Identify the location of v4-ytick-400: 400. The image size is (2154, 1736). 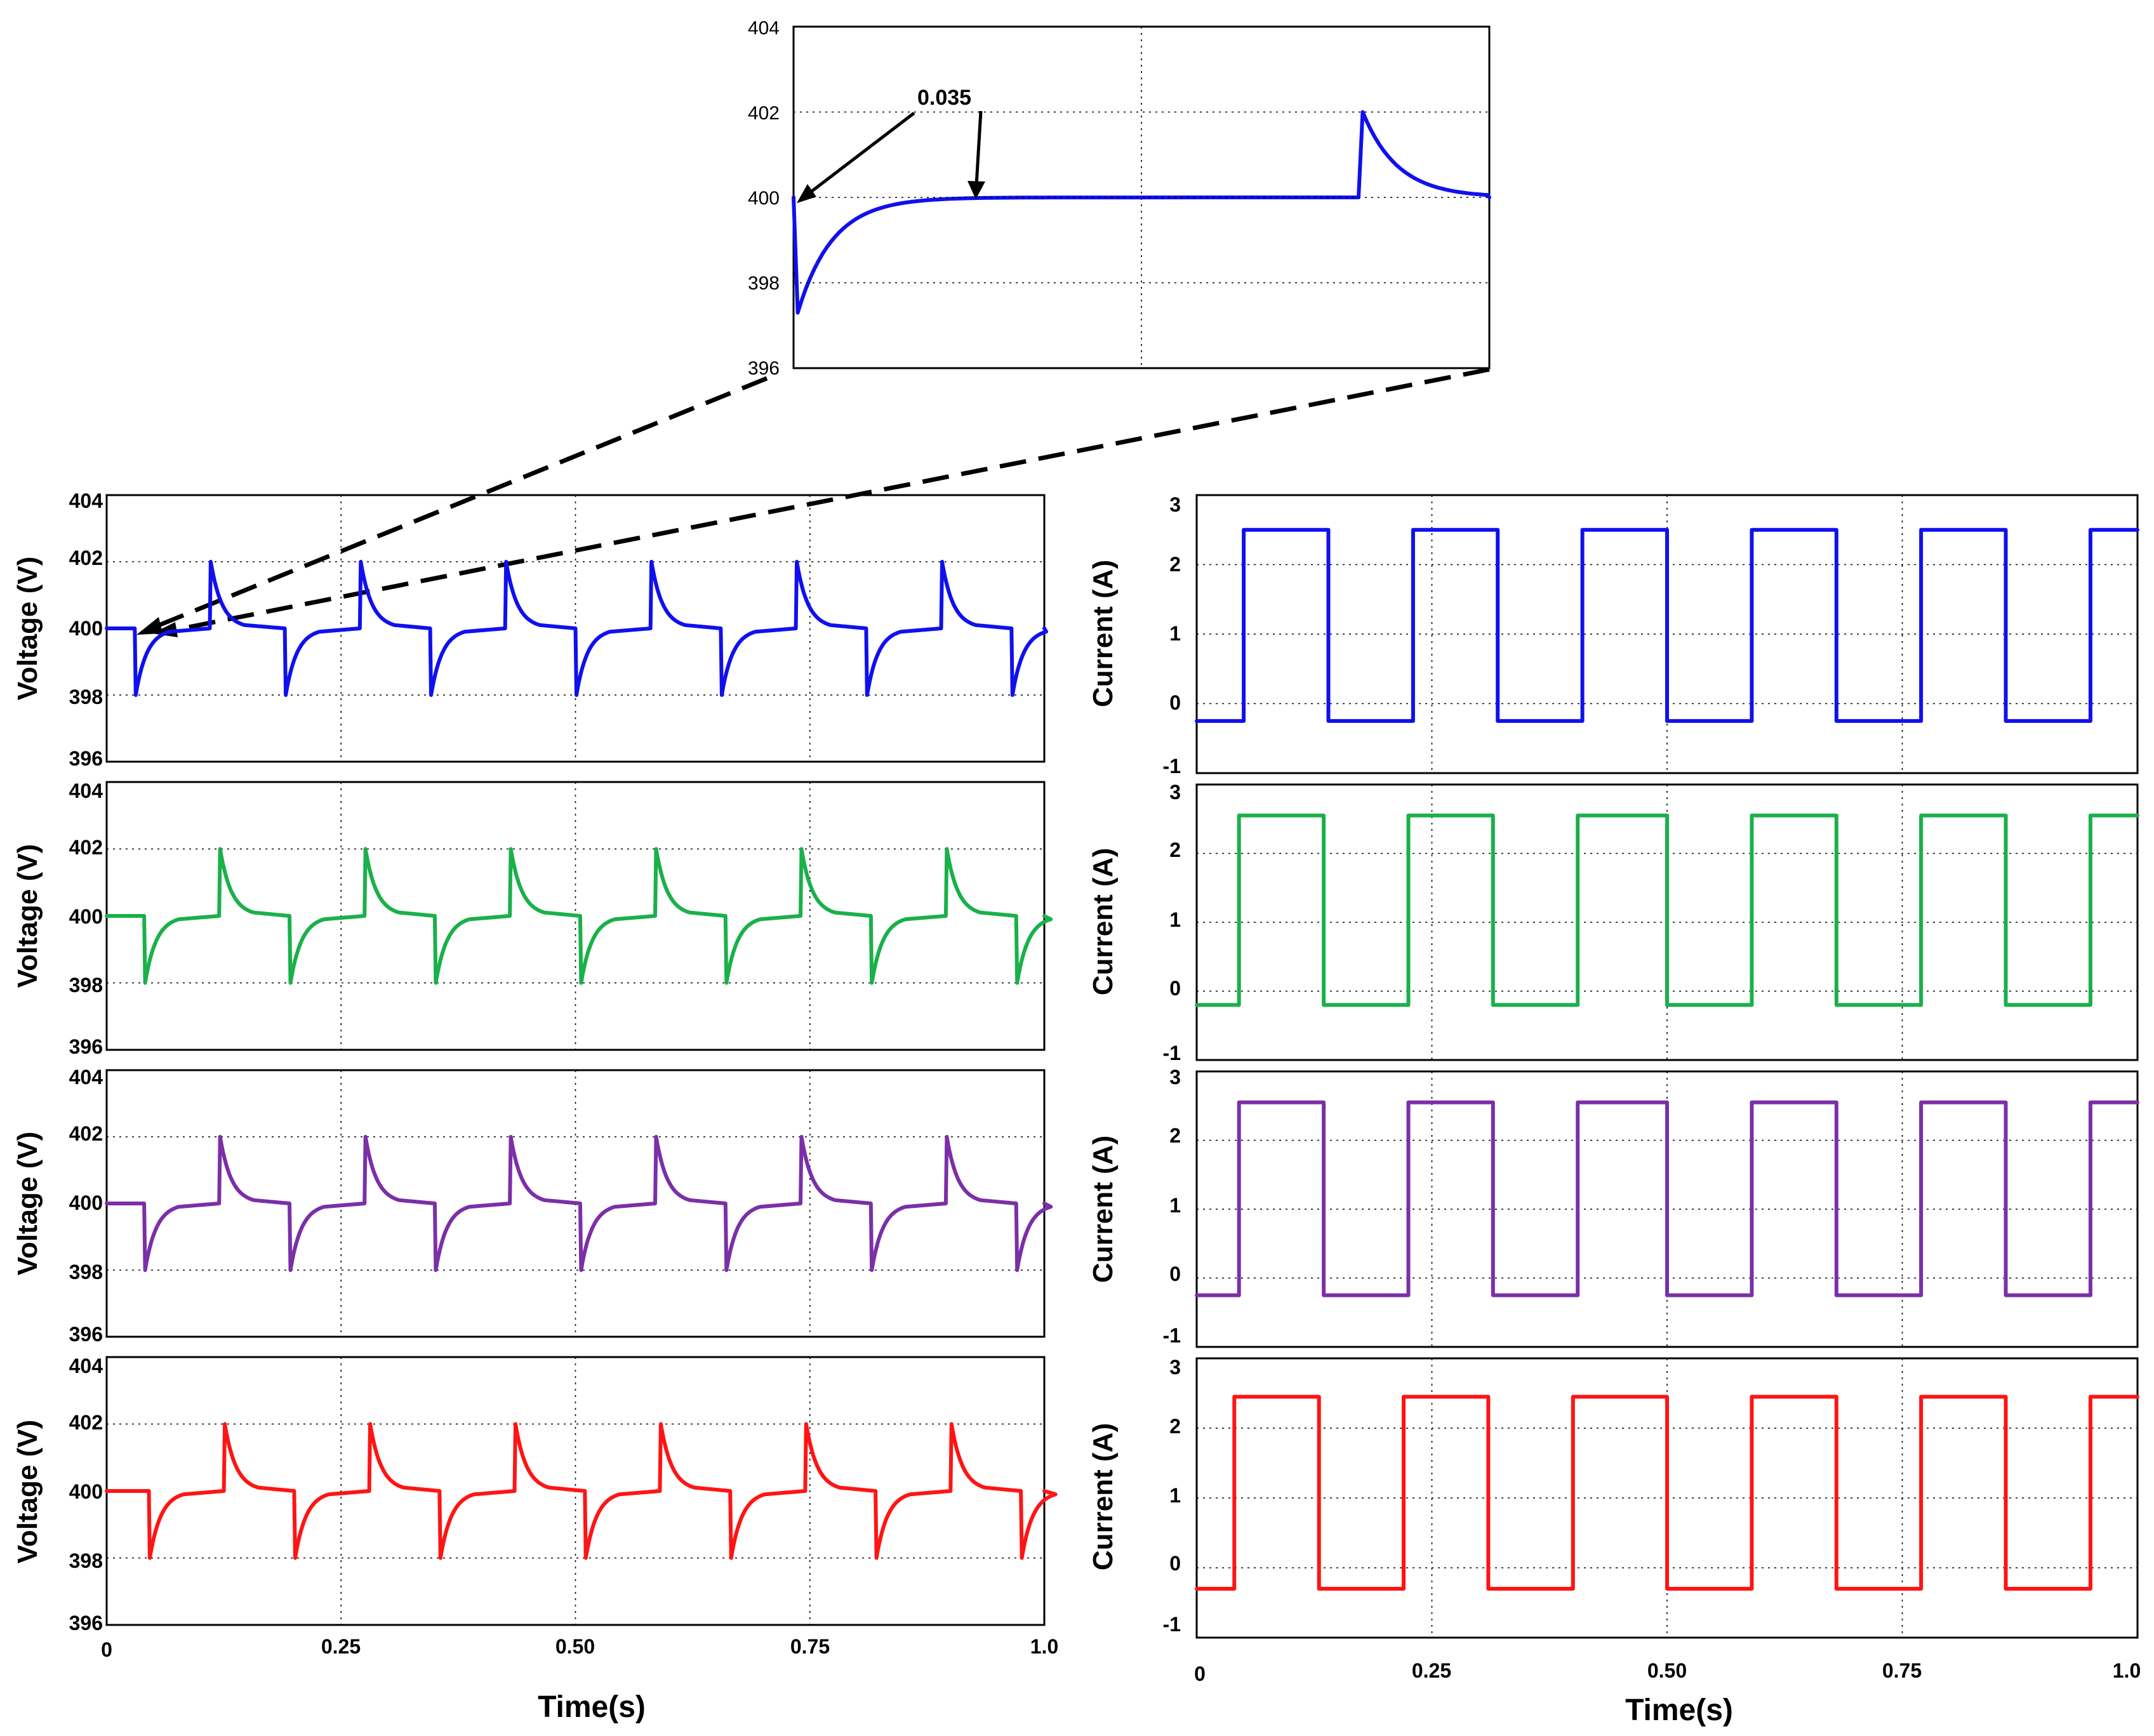
(86, 1491).